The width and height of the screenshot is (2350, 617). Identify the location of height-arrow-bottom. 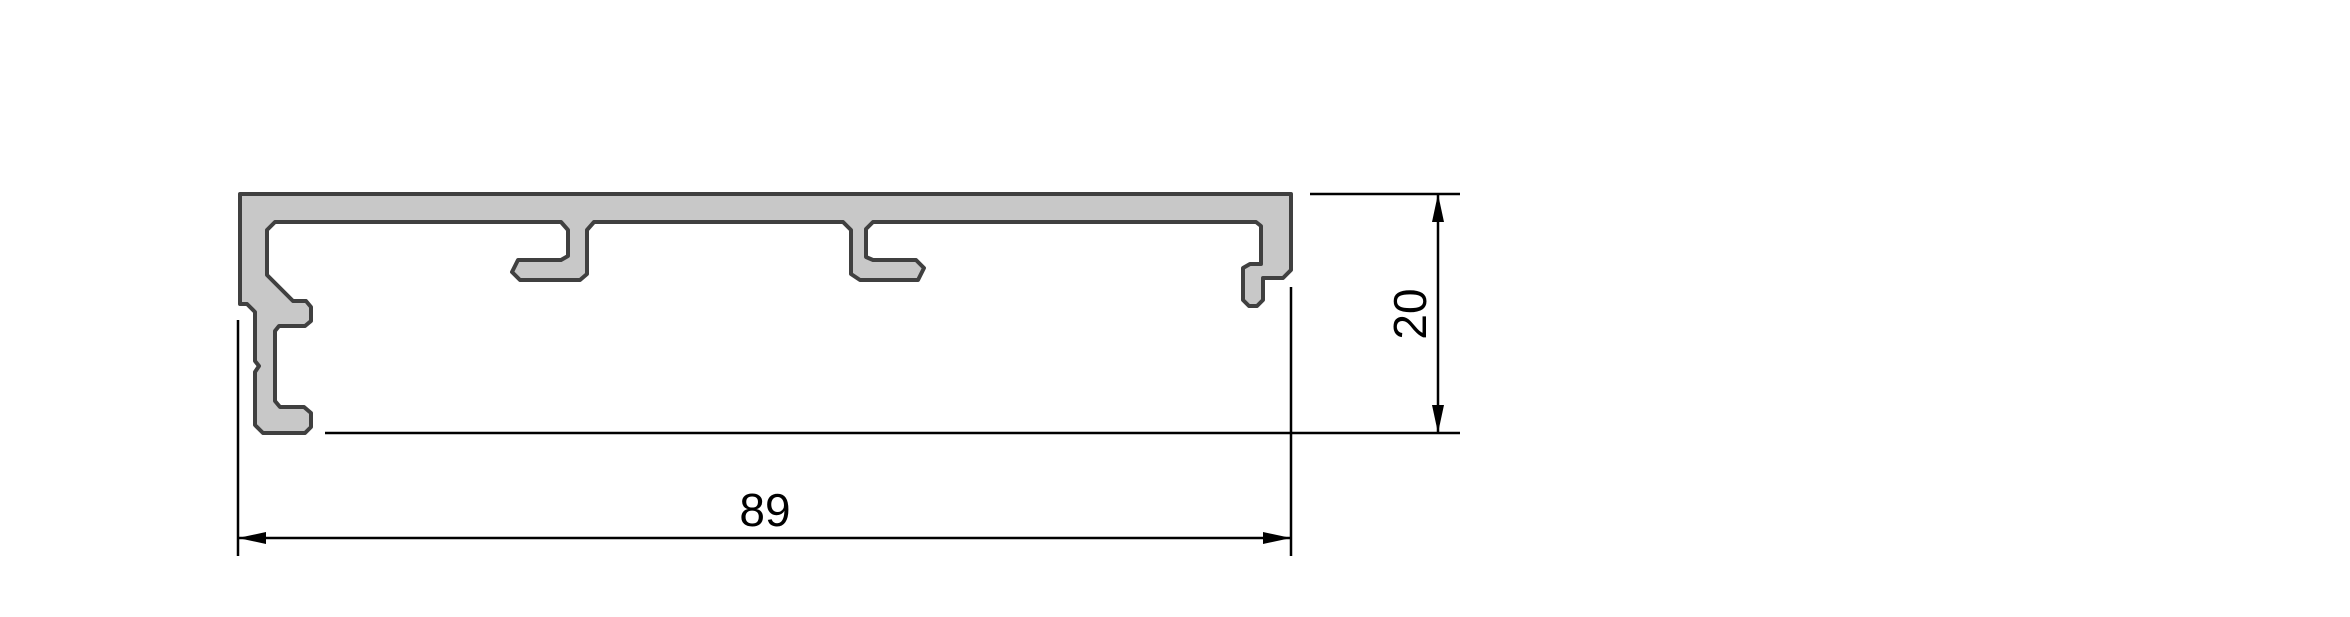
(1438, 419).